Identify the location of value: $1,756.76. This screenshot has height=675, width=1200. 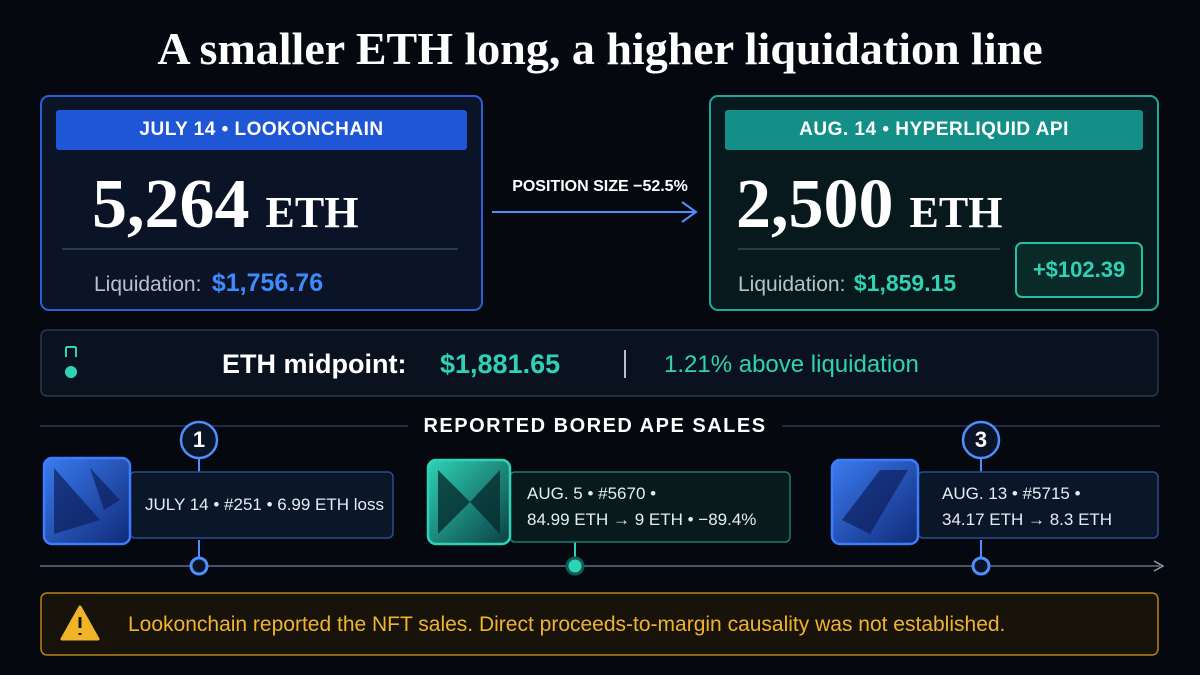
(267, 283).